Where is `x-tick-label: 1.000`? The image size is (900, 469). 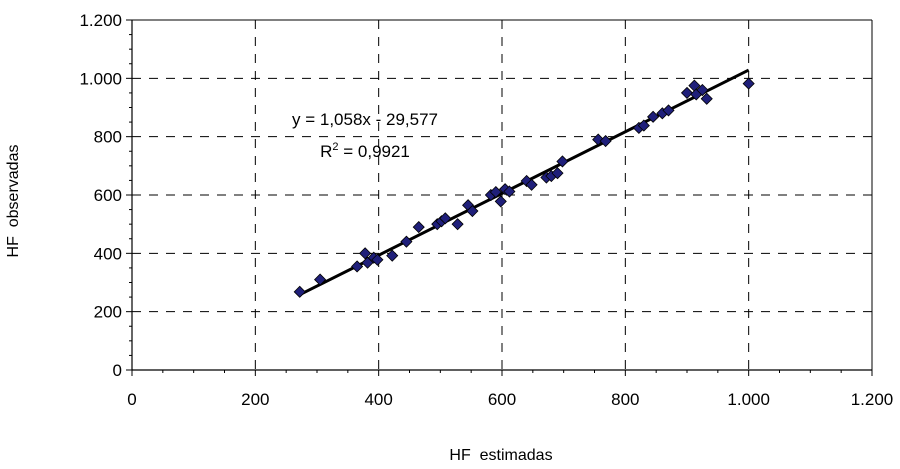 x-tick-label: 1.000 is located at coordinates (748, 399).